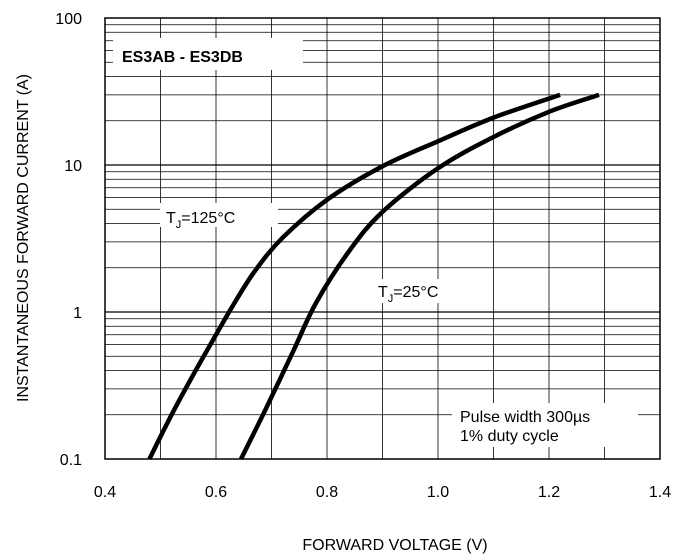 Image resolution: width=695 pixels, height=558 pixels. I want to click on y-axis-ticks: 0.1 1 10 100, so click(68, 240).